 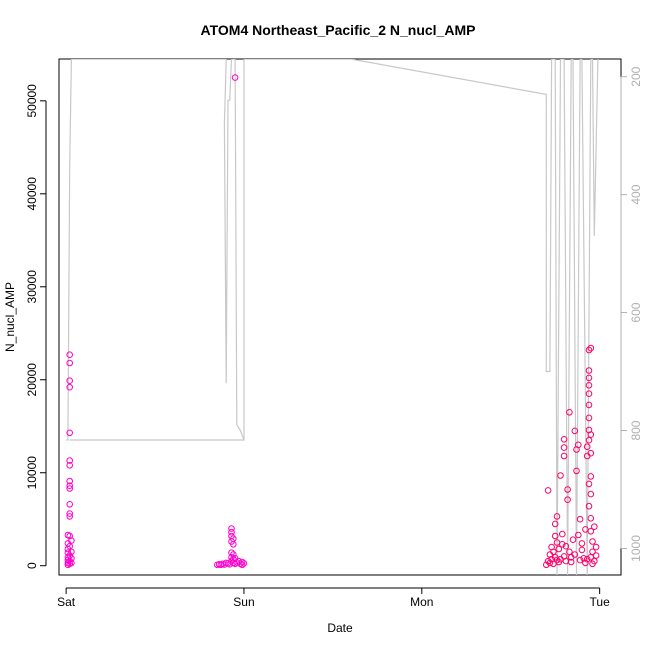 What do you see at coordinates (32, 380) in the screenshot?
I see `y-tick-label: 20000` at bounding box center [32, 380].